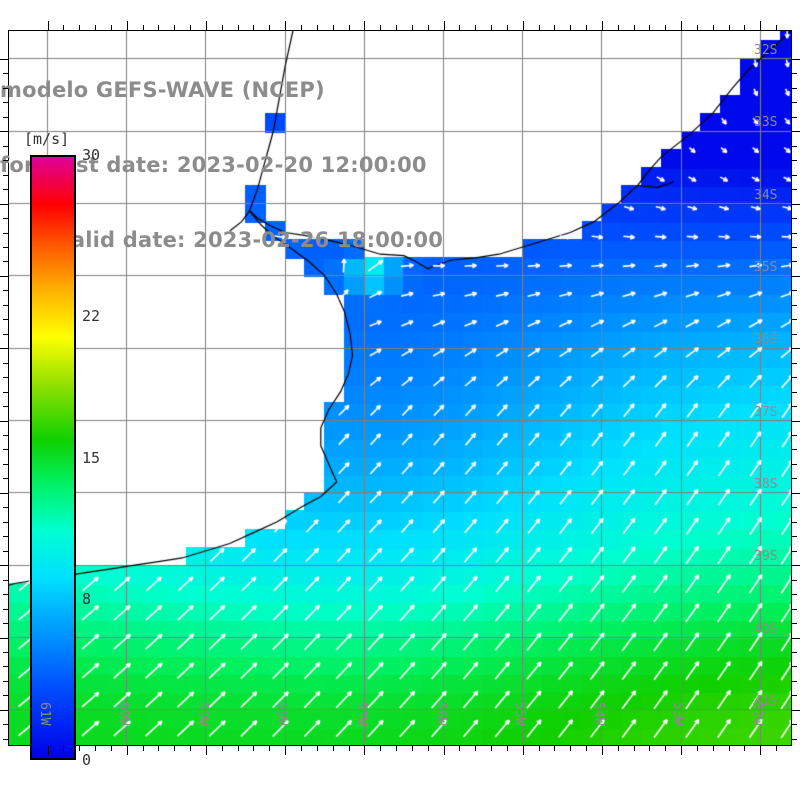  What do you see at coordinates (766, 195) in the screenshot?
I see `y-axis-tick-label: 34S` at bounding box center [766, 195].